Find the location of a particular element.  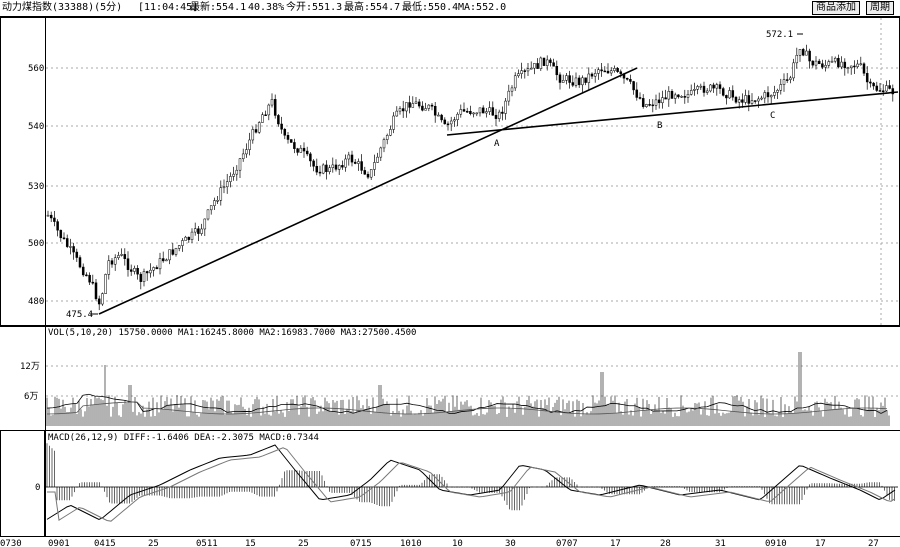

latest-price: 最新:554.1 is located at coordinates (218, 7).